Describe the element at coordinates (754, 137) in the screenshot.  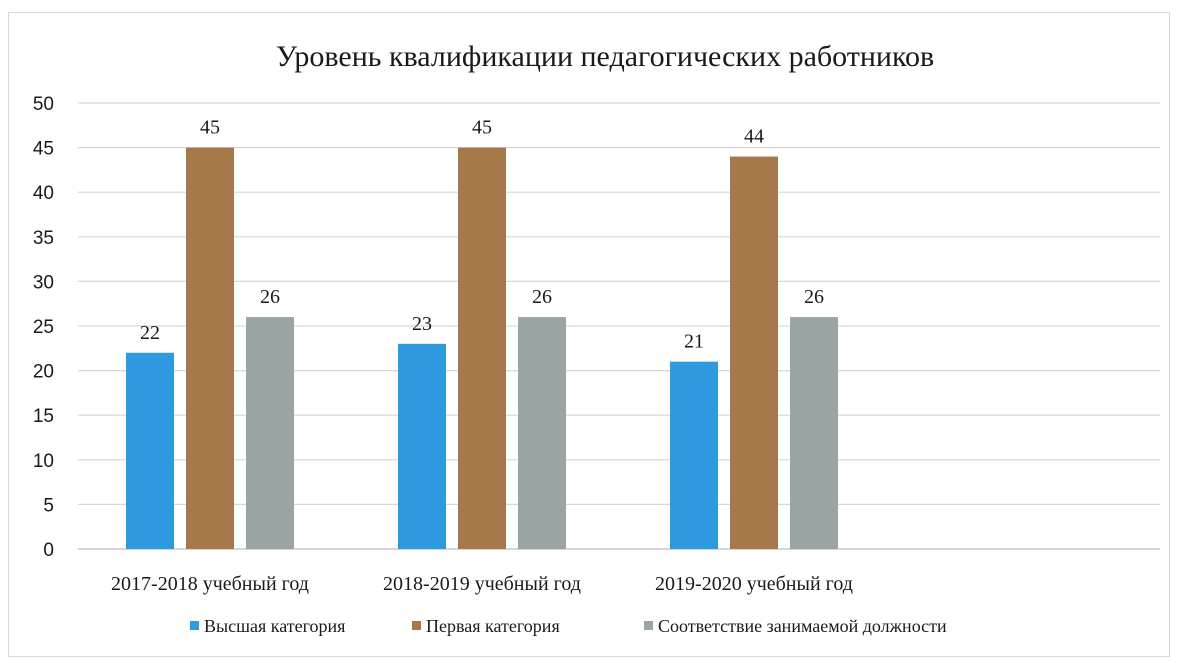
I see `data-label: 44` at that location.